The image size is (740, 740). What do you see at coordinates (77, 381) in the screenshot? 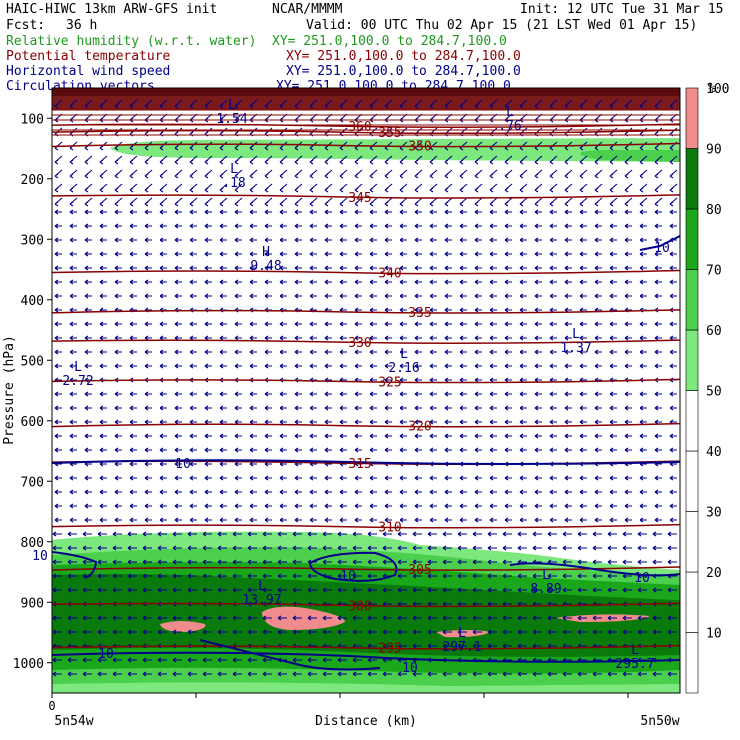
I see `extremum-value: 2.72` at bounding box center [77, 381].